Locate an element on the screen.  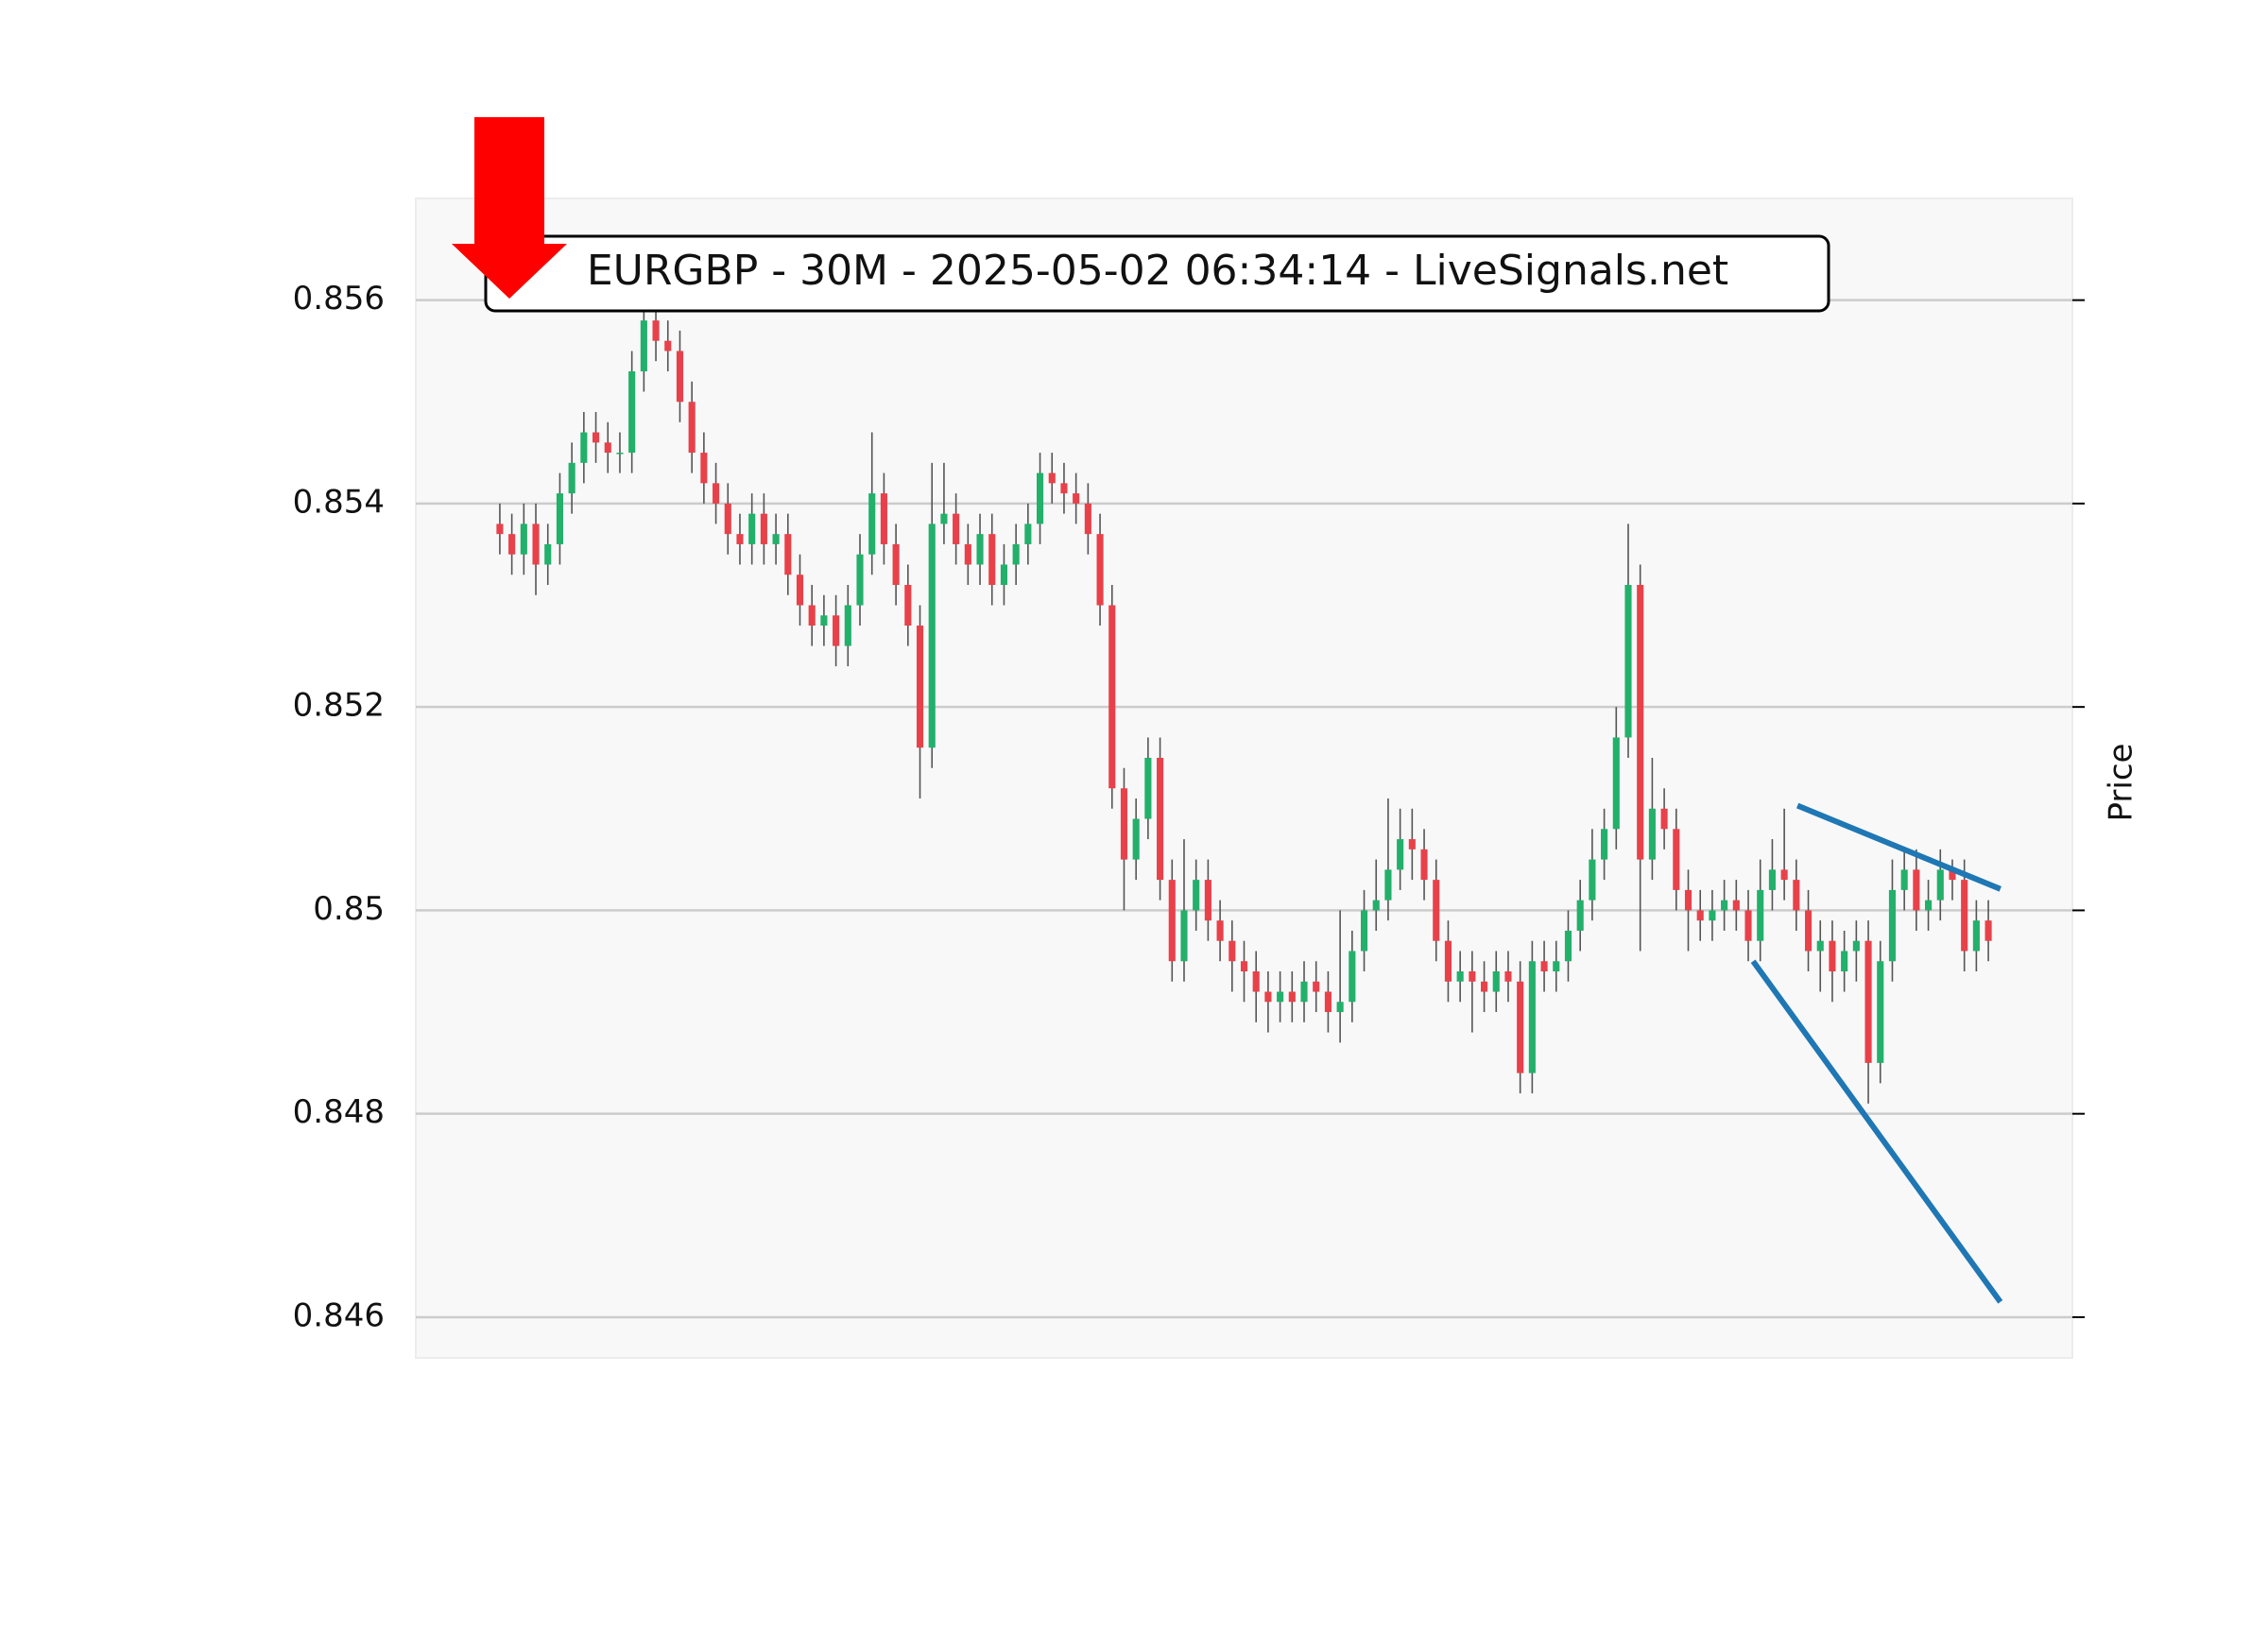
signal-arrow is located at coordinates (509, 208).